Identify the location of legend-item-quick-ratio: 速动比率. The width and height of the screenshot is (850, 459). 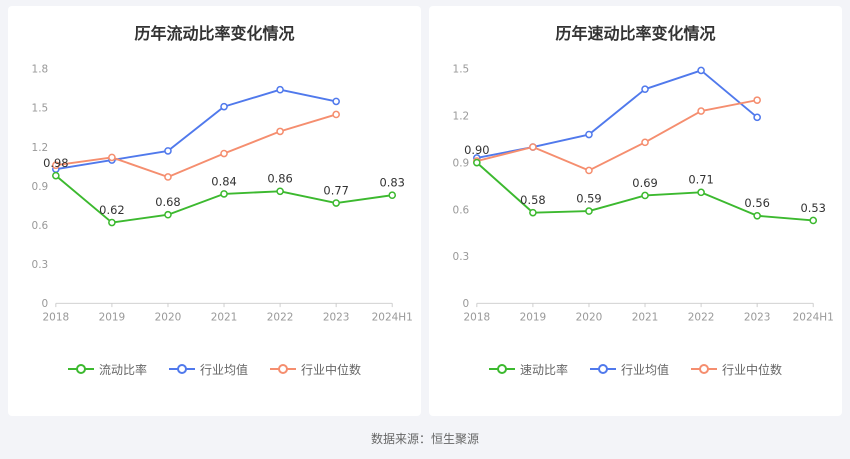
(528, 369).